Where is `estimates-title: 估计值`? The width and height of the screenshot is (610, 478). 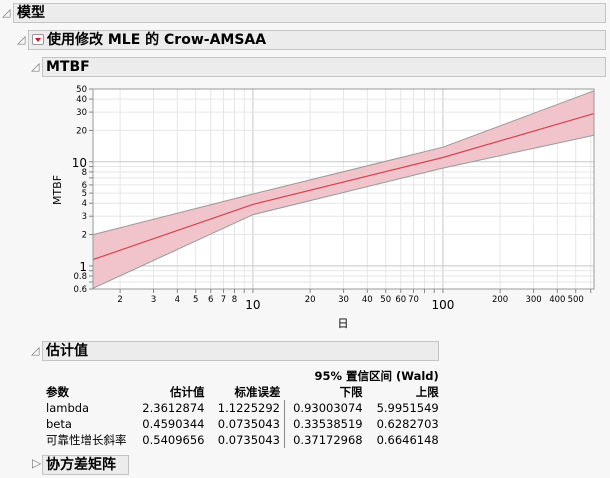
estimates-title: 估计值 is located at coordinates (67, 351).